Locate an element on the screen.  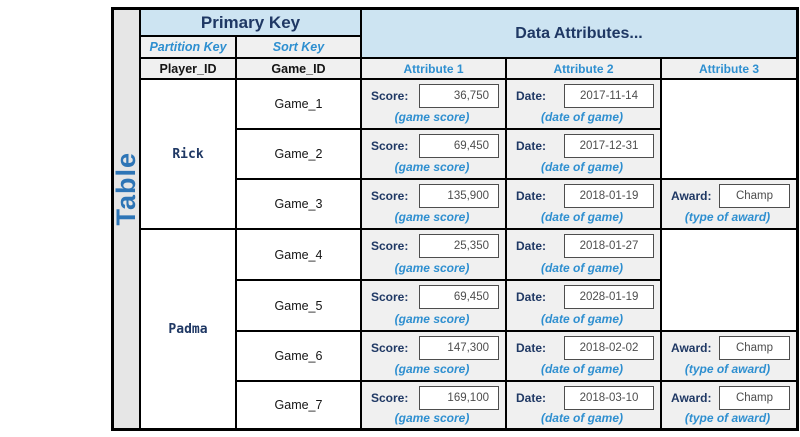
player-id-header: Player_ID is located at coordinates (188, 68).